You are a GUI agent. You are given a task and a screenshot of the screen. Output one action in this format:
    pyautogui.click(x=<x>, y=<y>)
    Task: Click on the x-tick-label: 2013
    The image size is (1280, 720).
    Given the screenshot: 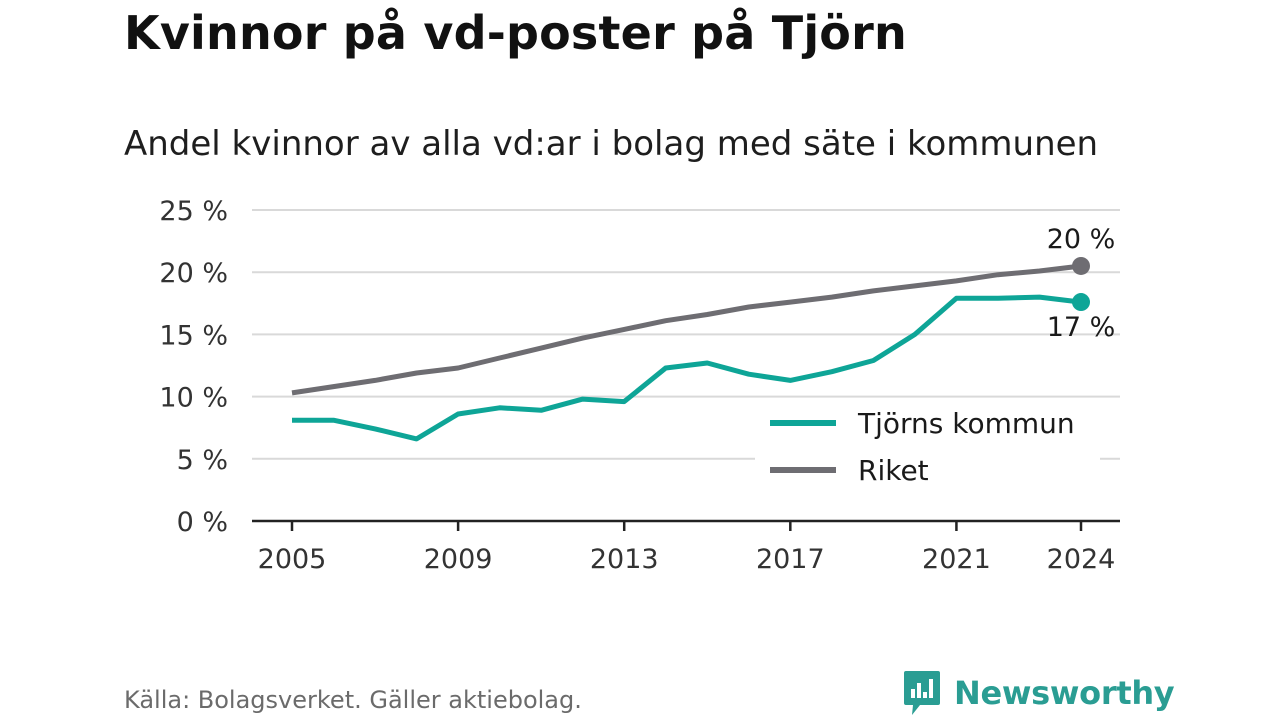 What is the action you would take?
    pyautogui.click(x=624, y=559)
    